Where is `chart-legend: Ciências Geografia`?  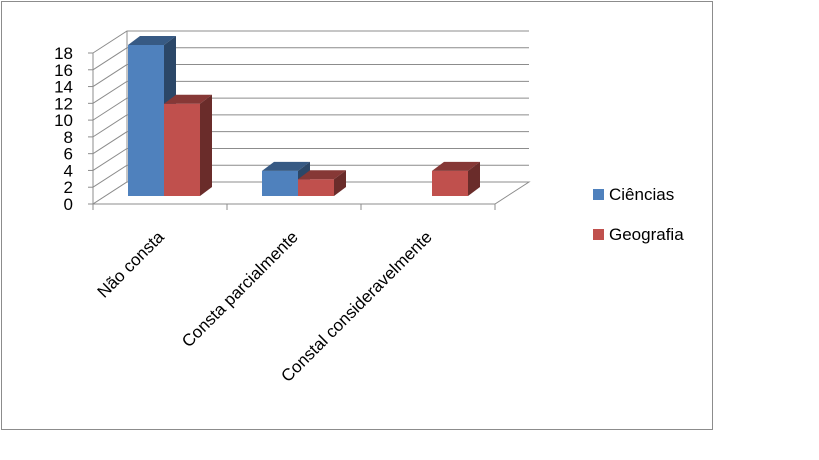 chart-legend: Ciências Geografia is located at coordinates (638, 214).